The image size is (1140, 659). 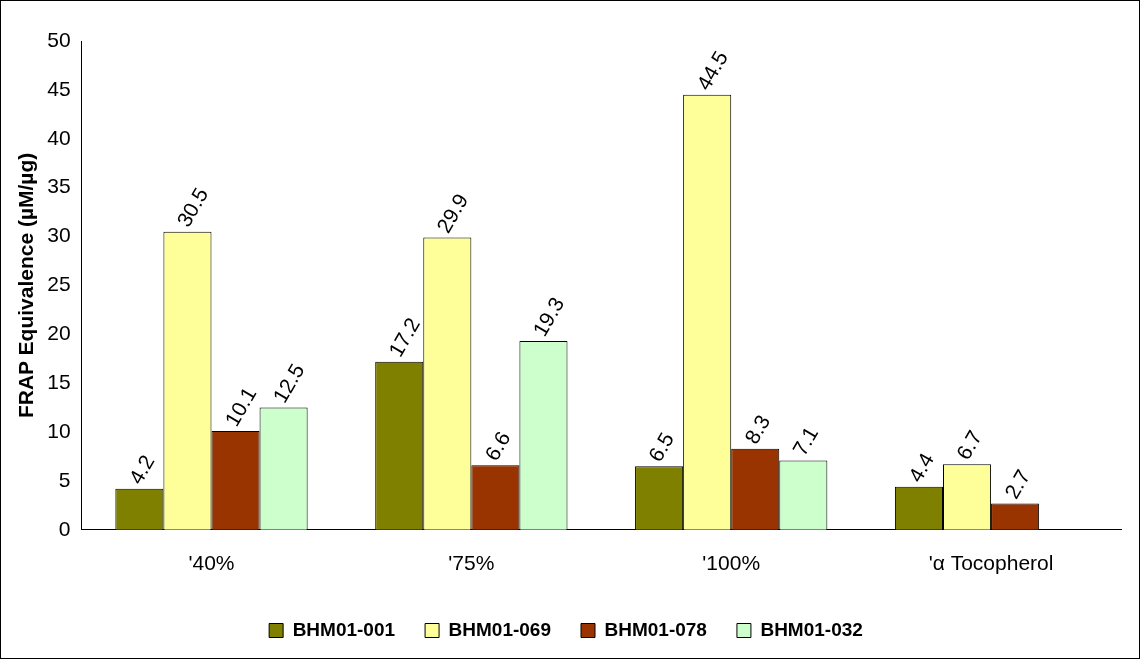 I want to click on y-tick-label: 30, so click(x=59, y=235).